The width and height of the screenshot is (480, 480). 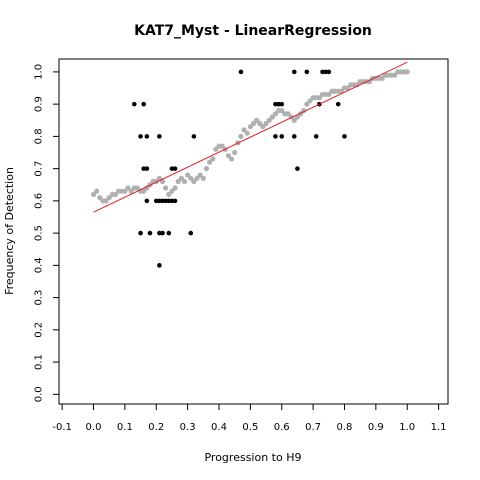 I want to click on y-tick-label: 0.8, so click(x=39, y=136).